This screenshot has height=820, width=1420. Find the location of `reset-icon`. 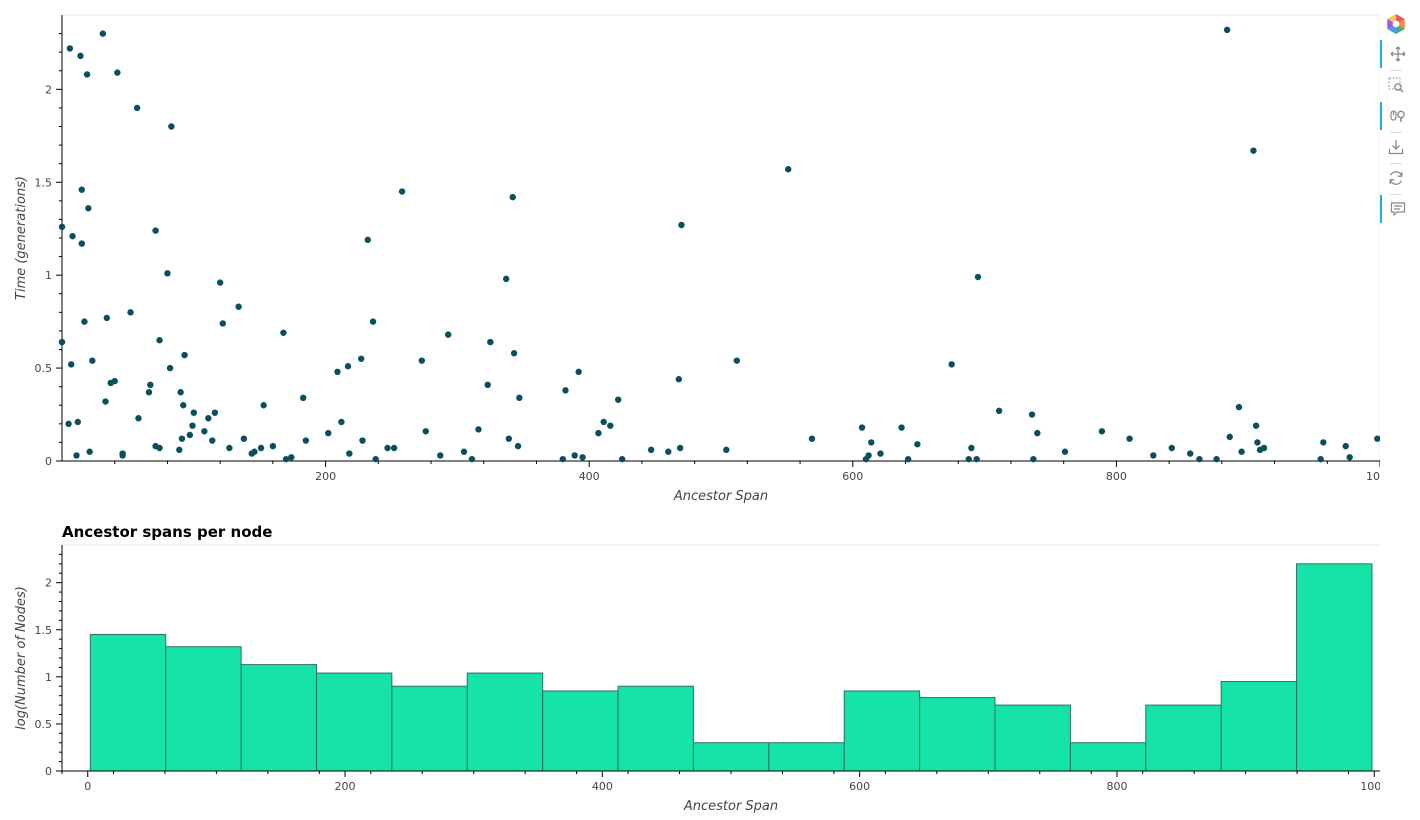

reset-icon is located at coordinates (1396, 178).